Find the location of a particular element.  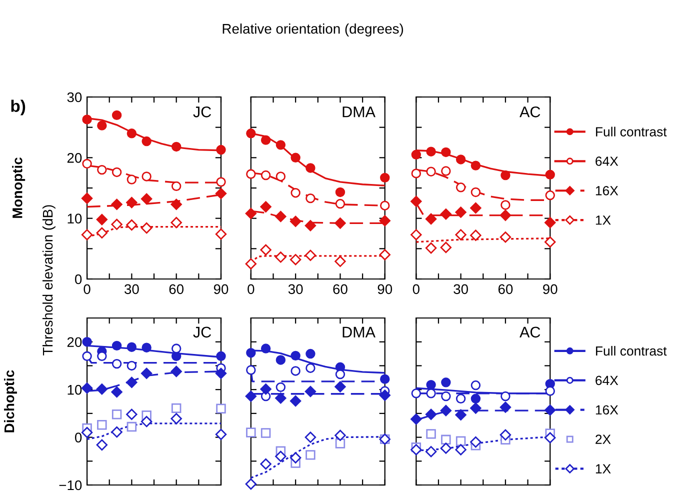

y-tick-label: 0 is located at coordinates (78, 437).